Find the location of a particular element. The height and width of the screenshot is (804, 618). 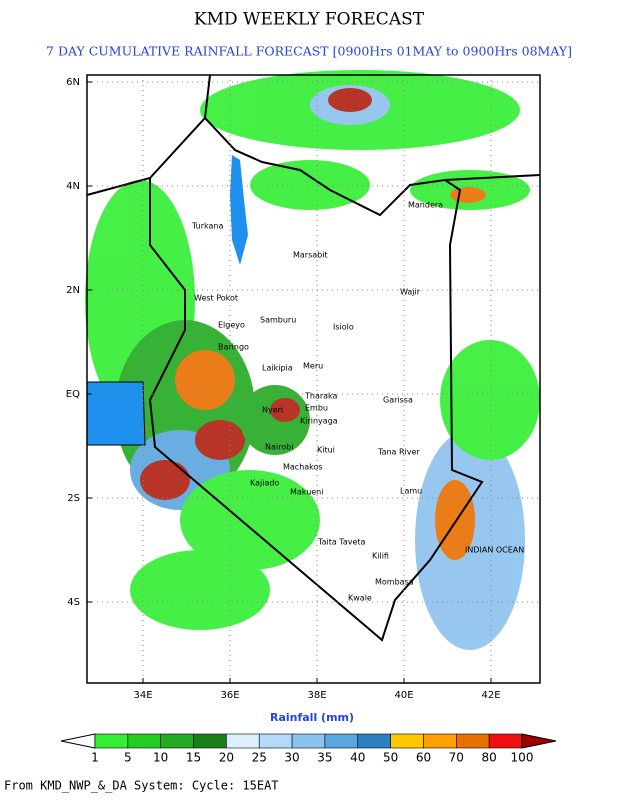

colorbar-tick-label: 1 is located at coordinates (95, 758).